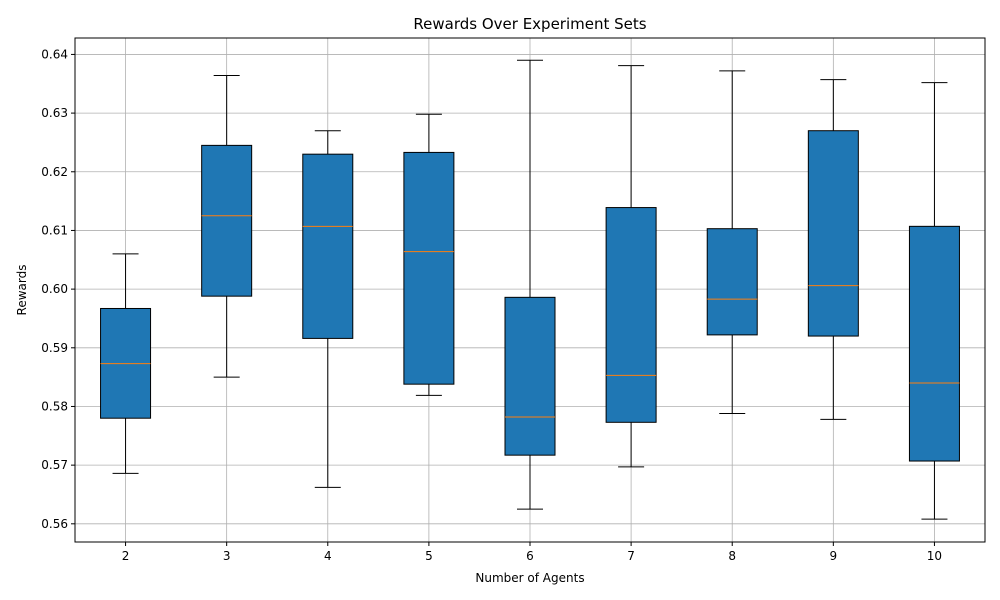  What do you see at coordinates (54, 348) in the screenshot?
I see `y-tick-label: 0.59` at bounding box center [54, 348].